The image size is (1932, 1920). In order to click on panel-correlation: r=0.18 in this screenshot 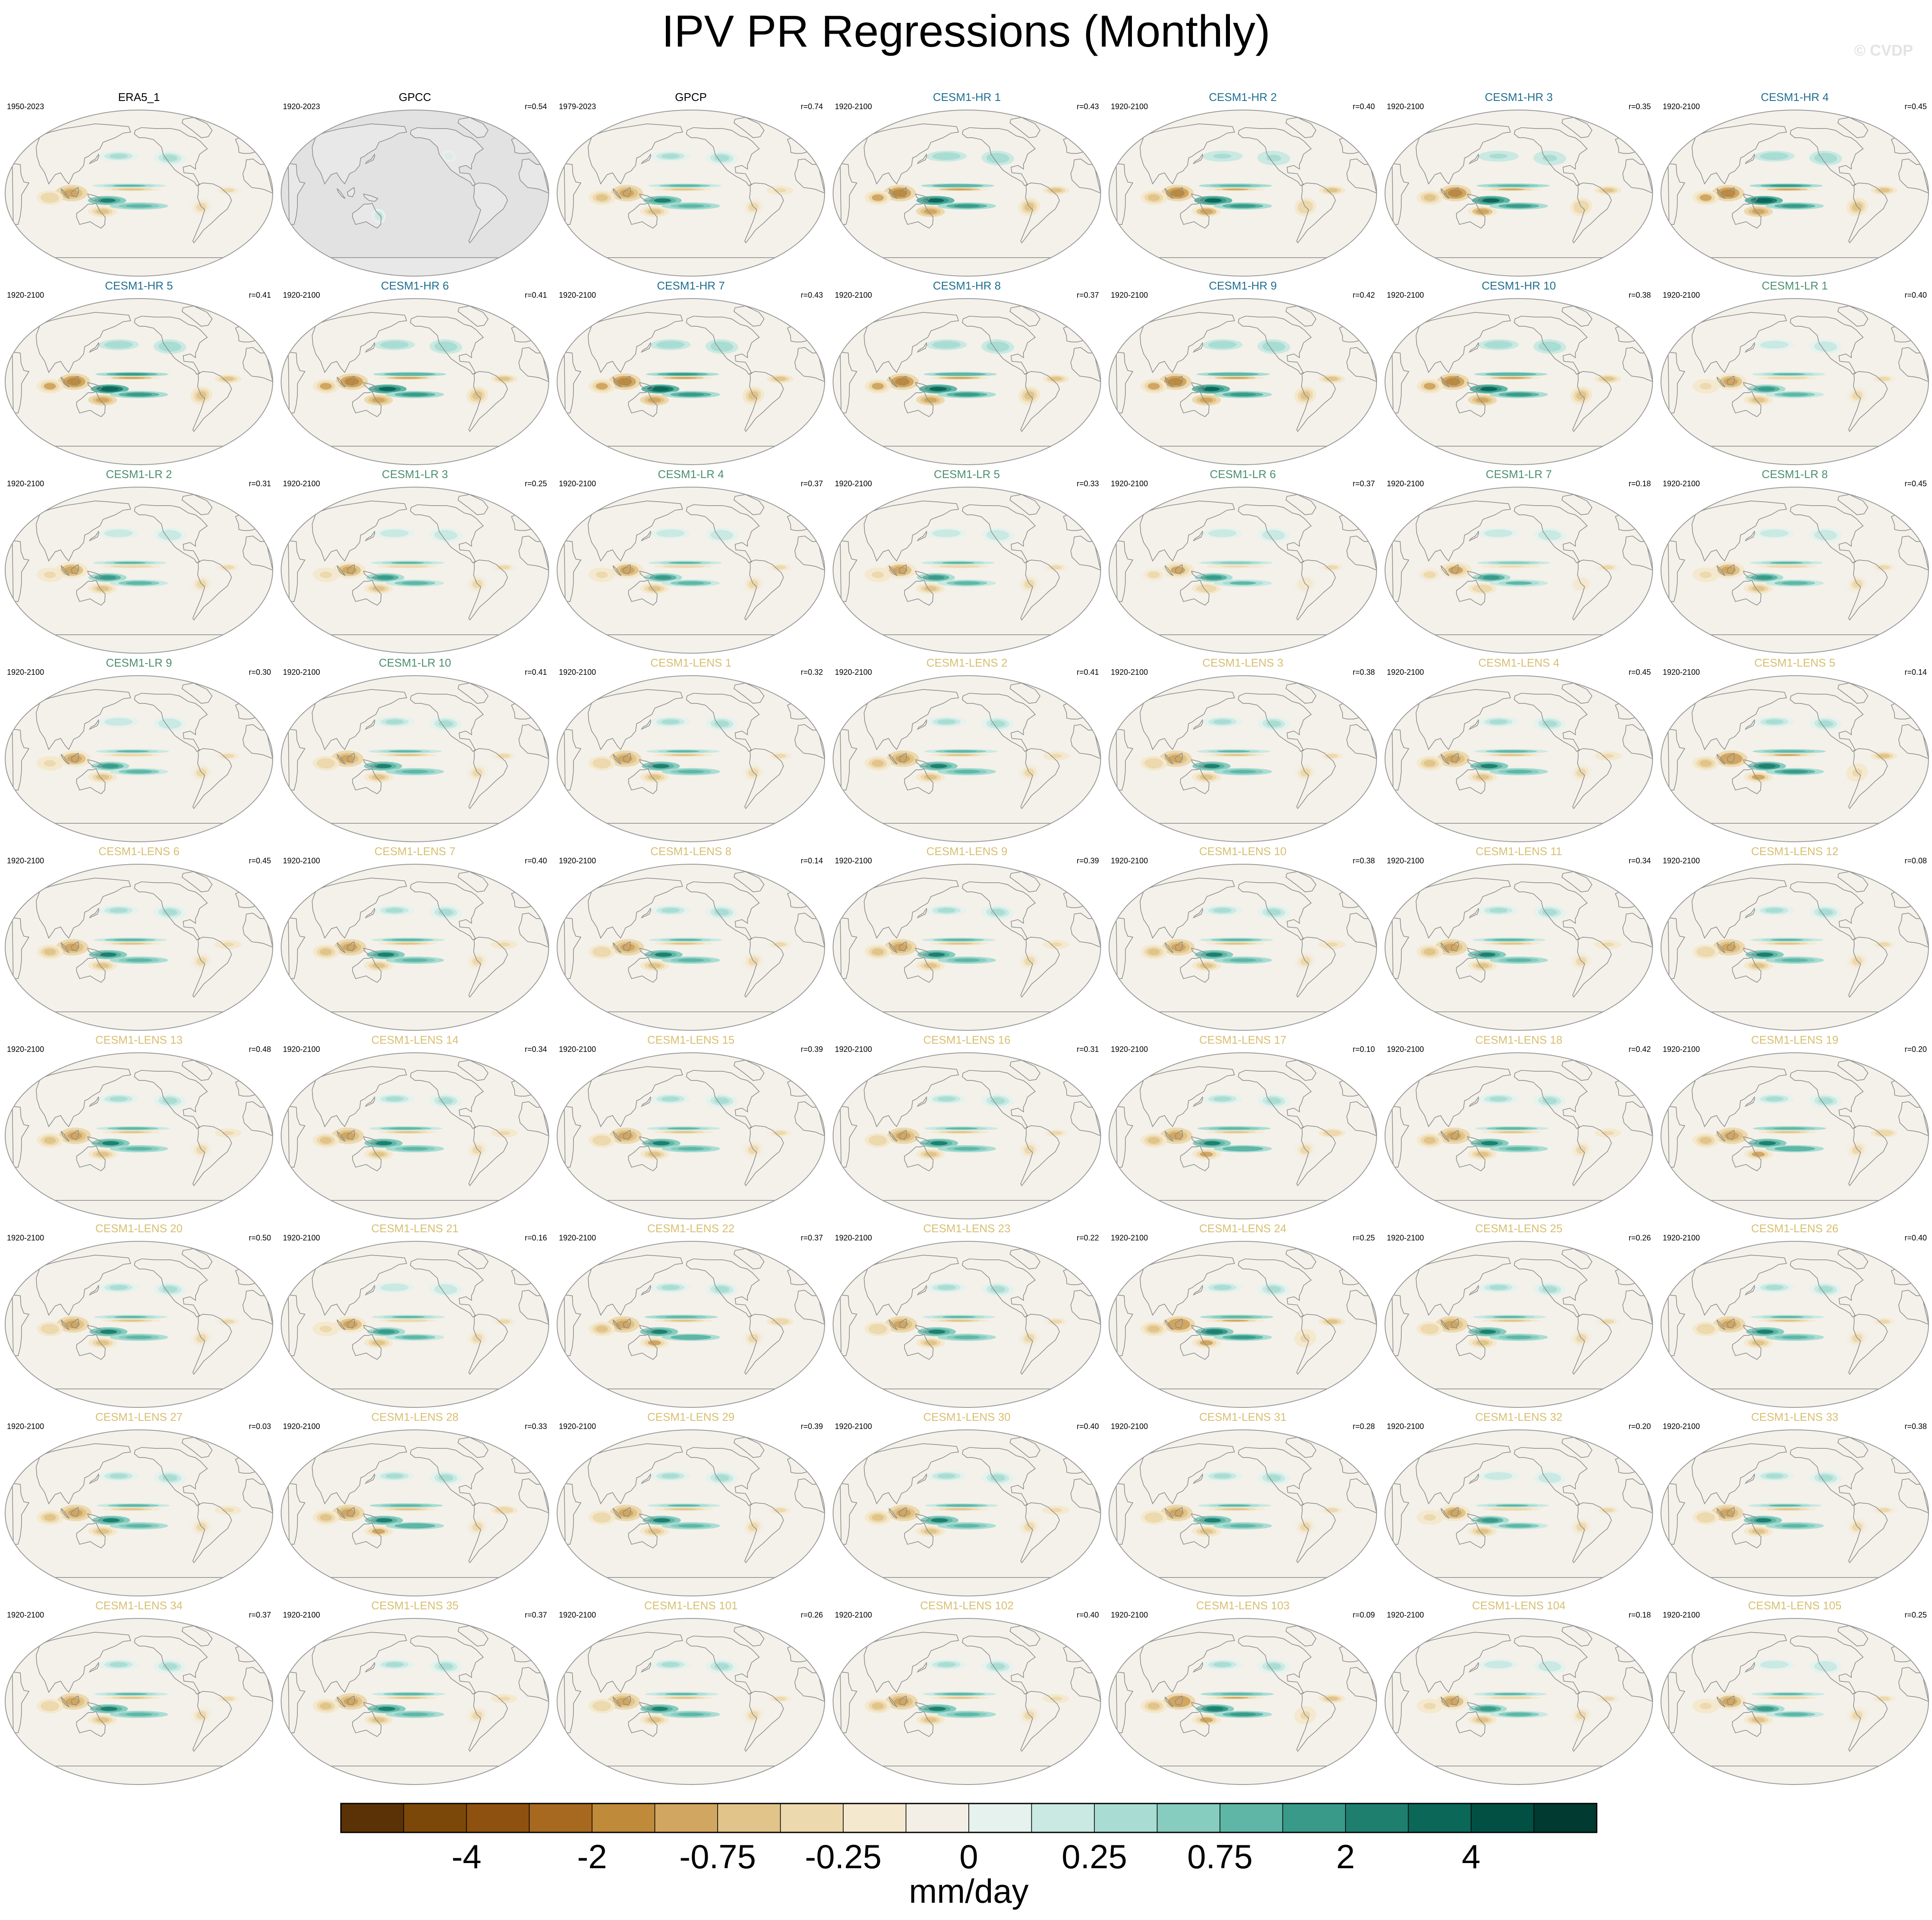, I will do `click(1640, 484)`.